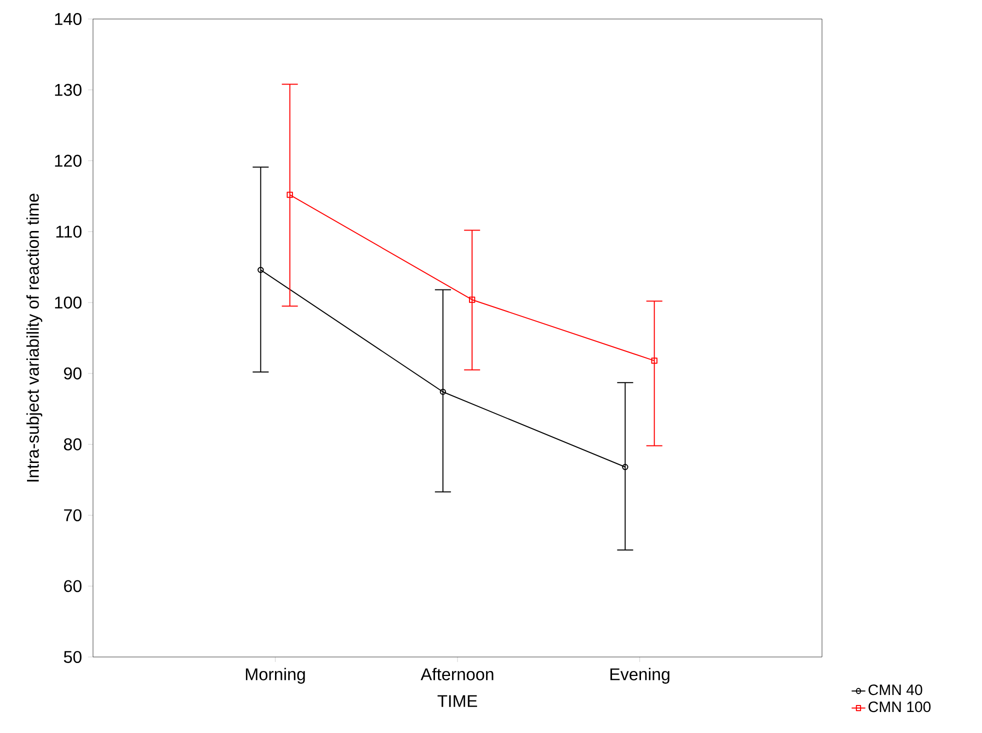 The width and height of the screenshot is (982, 733). What do you see at coordinates (69, 232) in the screenshot?
I see `y-tick-label: 110` at bounding box center [69, 232].